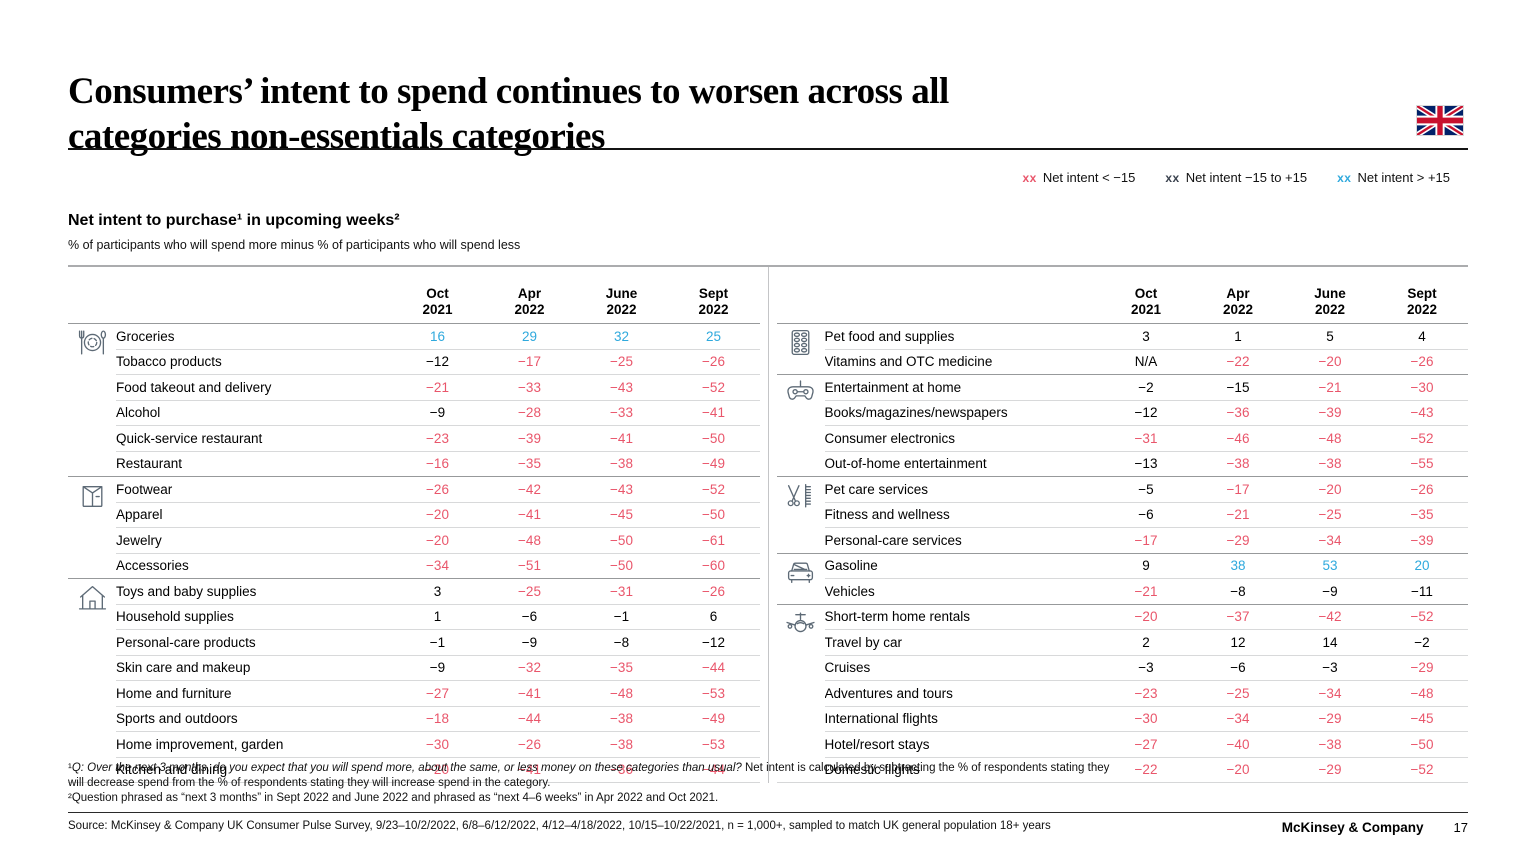 The height and width of the screenshot is (864, 1536). Describe the element at coordinates (1460, 827) in the screenshot. I see `page-number: 17` at that location.